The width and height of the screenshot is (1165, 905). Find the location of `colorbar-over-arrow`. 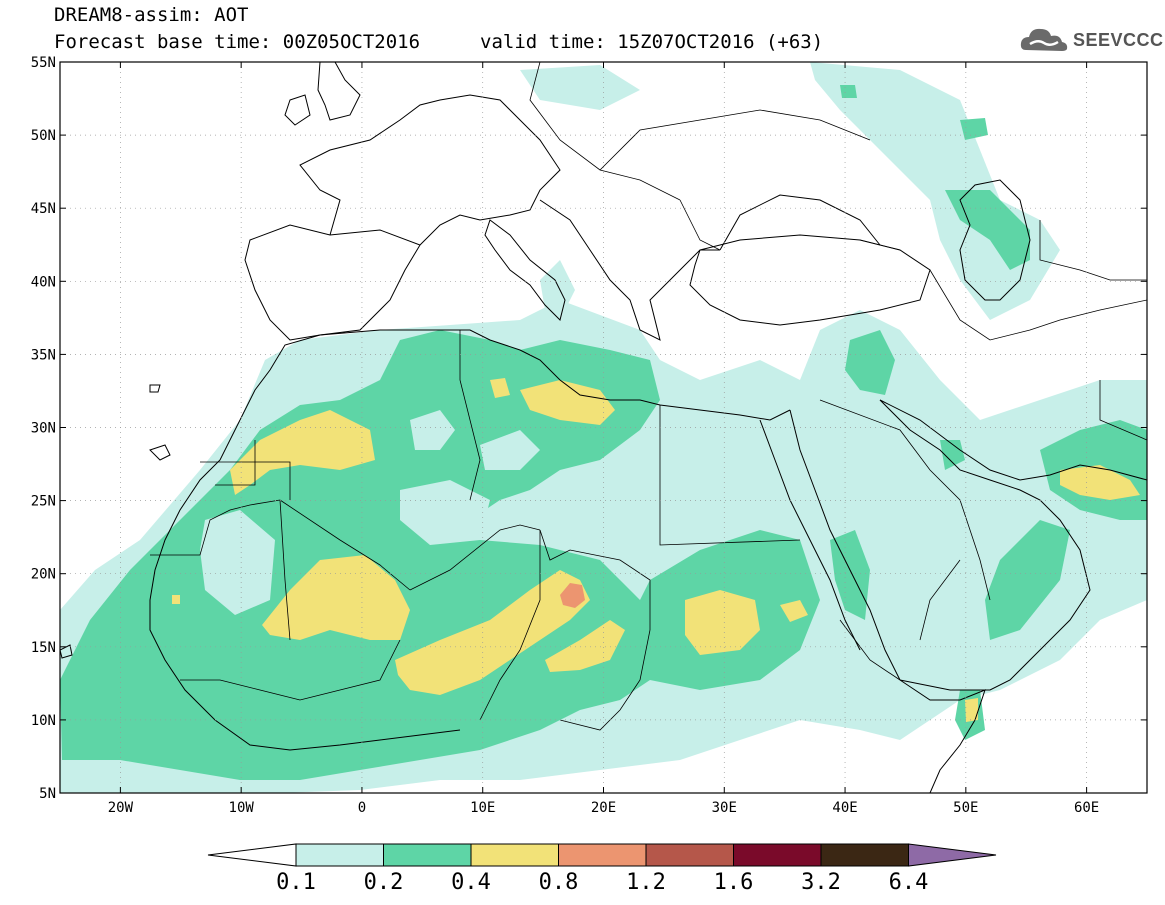

colorbar-over-arrow is located at coordinates (952, 855).